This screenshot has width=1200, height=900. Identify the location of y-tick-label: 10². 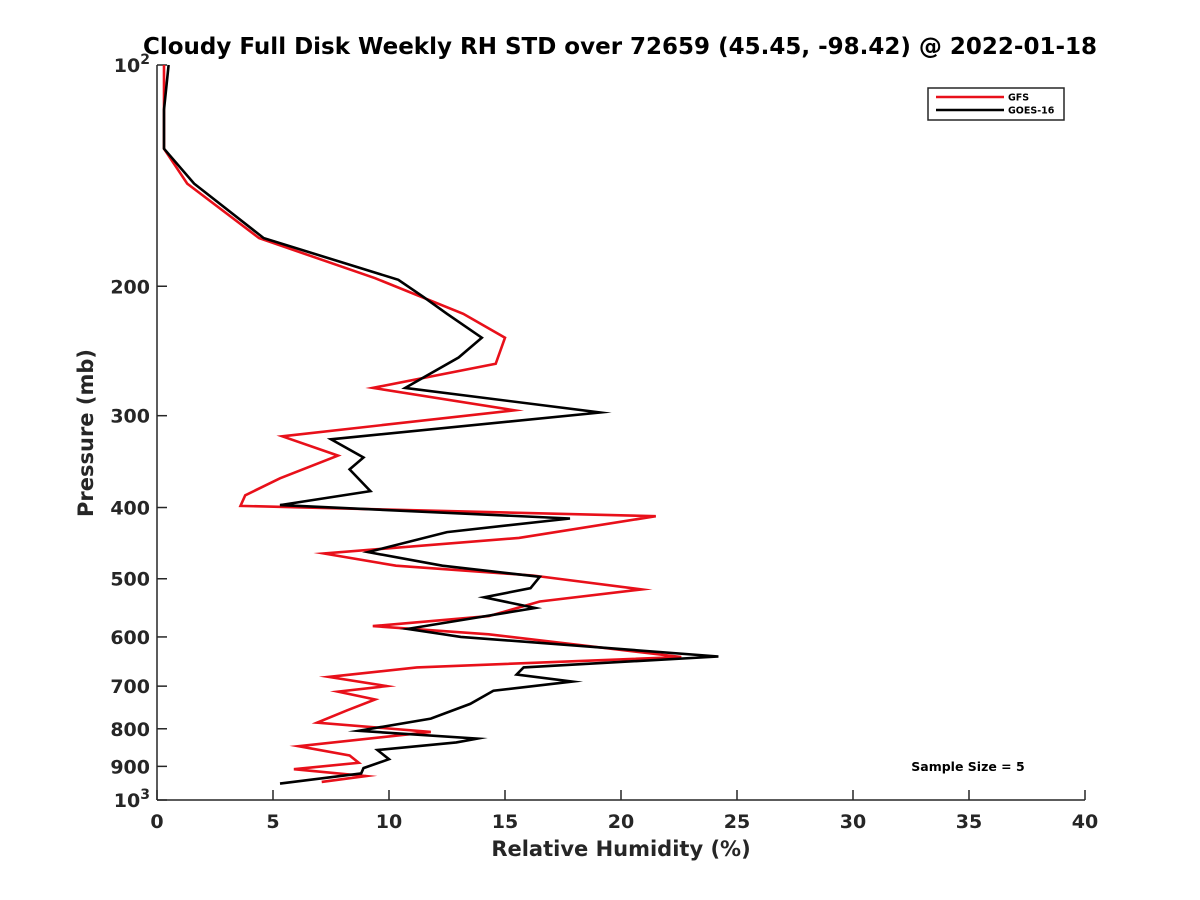
(132, 64).